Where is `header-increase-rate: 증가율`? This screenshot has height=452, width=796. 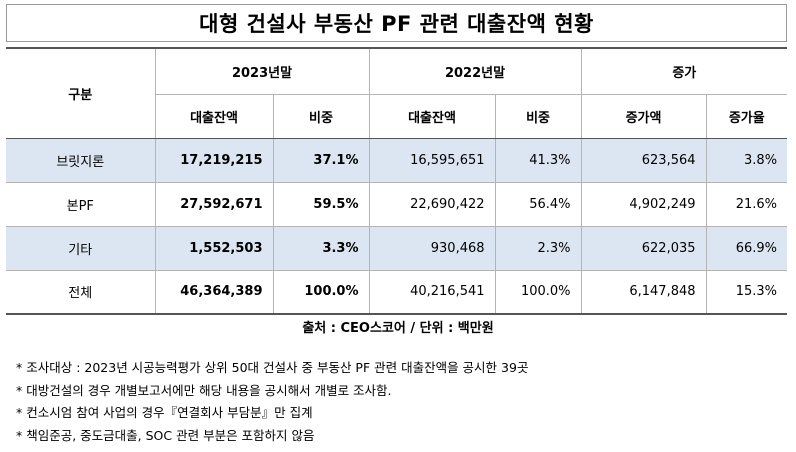 header-increase-rate: 증가율 is located at coordinates (746, 116).